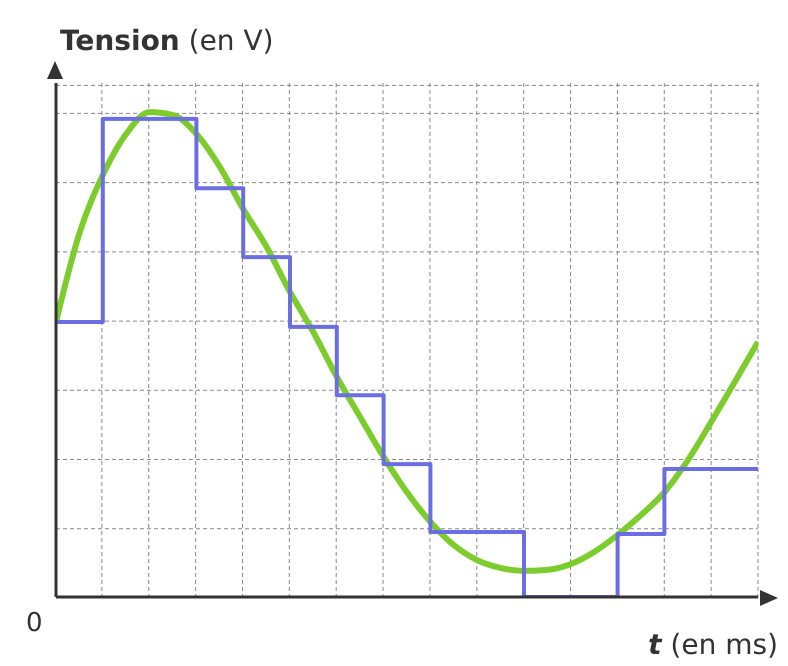  Describe the element at coordinates (713, 644) in the screenshot. I see `x-axis-title: t (en ms)` at that location.